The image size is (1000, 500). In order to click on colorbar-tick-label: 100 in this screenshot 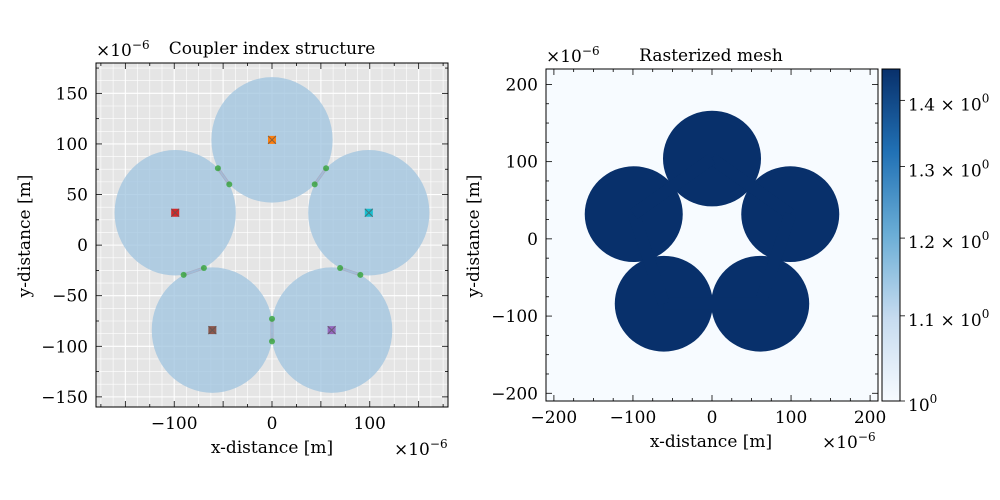, I will do `click(922, 404)`.